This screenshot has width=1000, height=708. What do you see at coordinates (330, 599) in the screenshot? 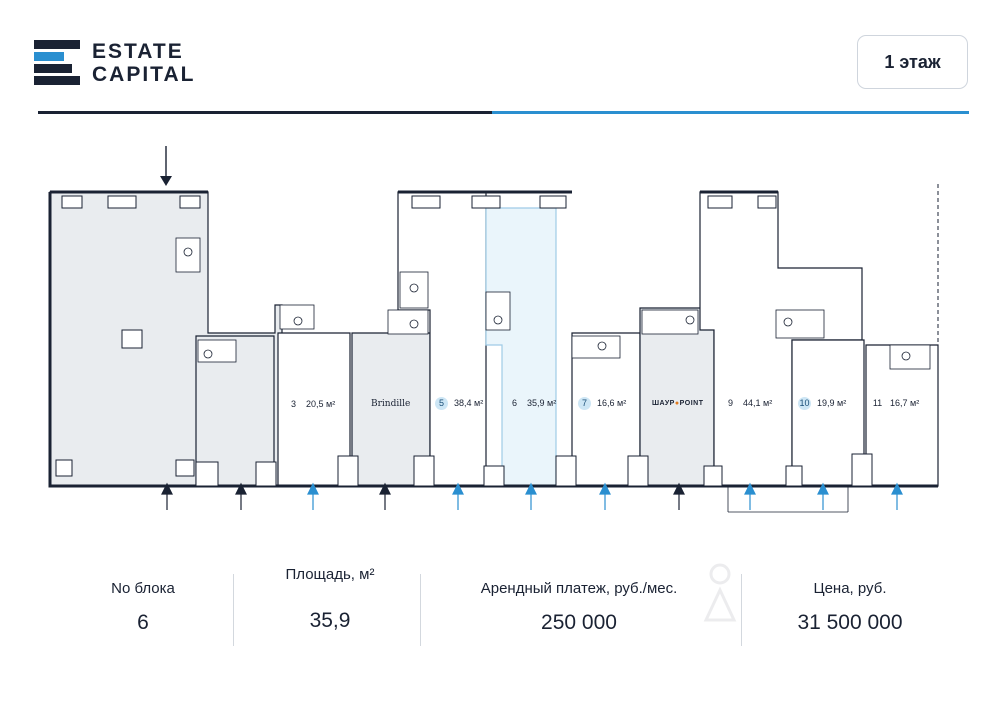
I see `stat-area: Площадь, м² 35,9` at bounding box center [330, 599].